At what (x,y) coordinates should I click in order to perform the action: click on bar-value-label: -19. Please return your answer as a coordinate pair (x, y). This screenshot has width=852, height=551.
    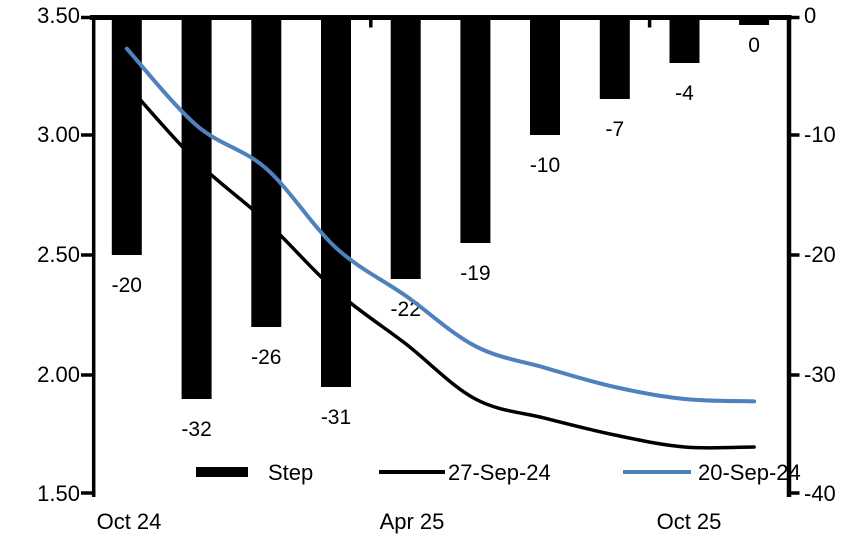
    Looking at the image, I should click on (475, 273).